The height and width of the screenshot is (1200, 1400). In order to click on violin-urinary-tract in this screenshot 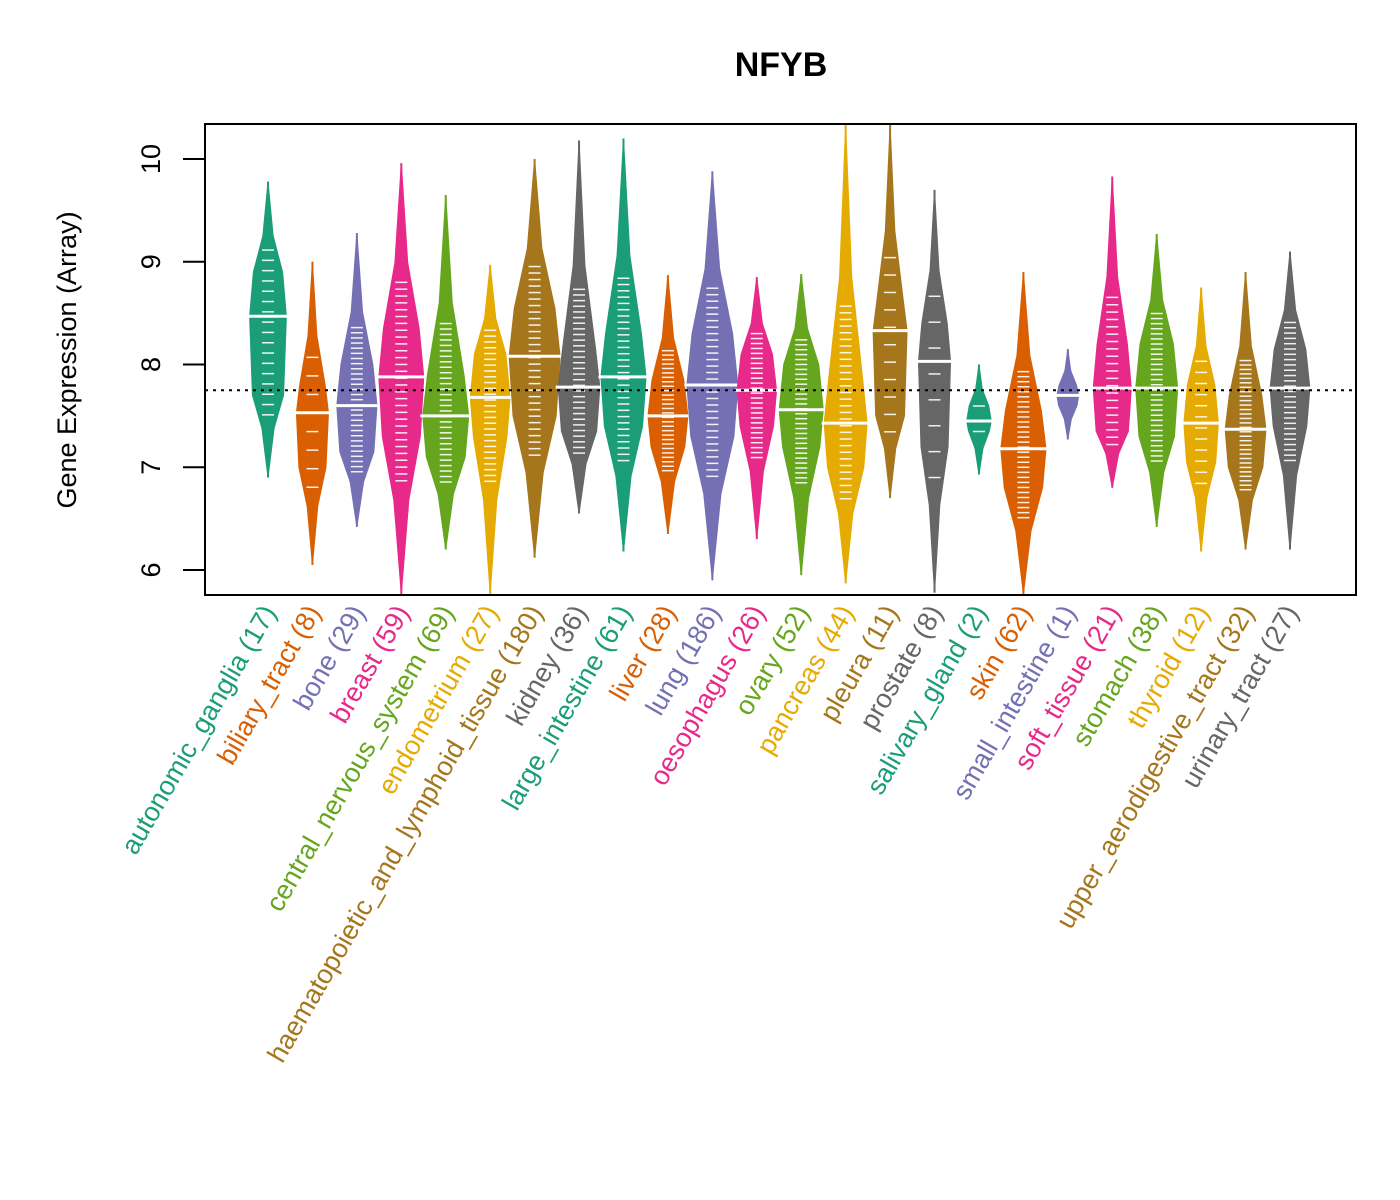, I will do `click(1290, 400)`.